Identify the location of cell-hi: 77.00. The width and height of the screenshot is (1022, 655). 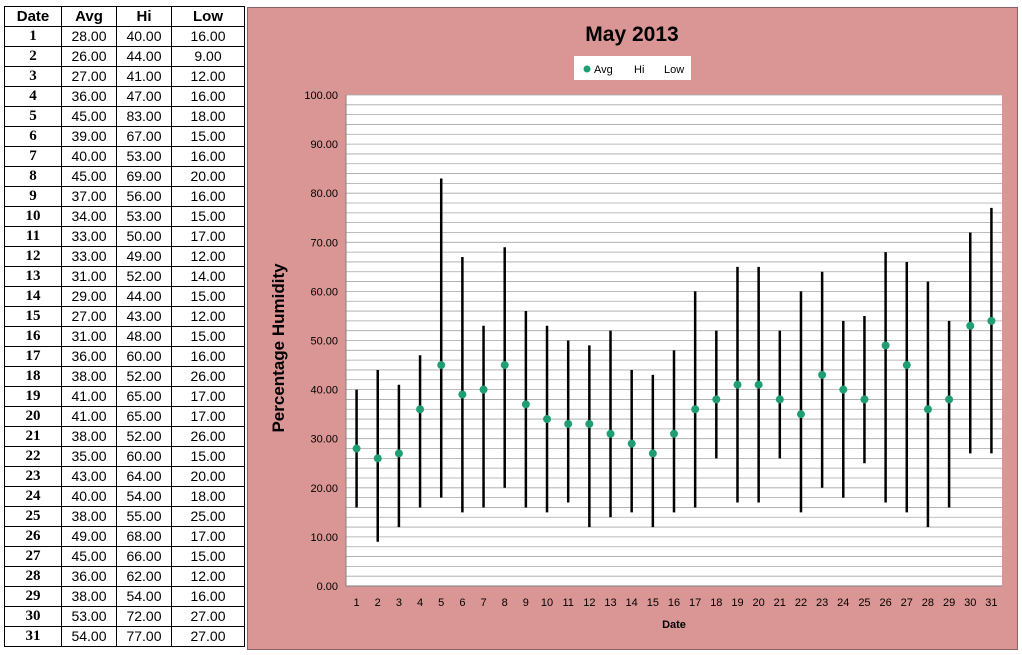
(144, 636).